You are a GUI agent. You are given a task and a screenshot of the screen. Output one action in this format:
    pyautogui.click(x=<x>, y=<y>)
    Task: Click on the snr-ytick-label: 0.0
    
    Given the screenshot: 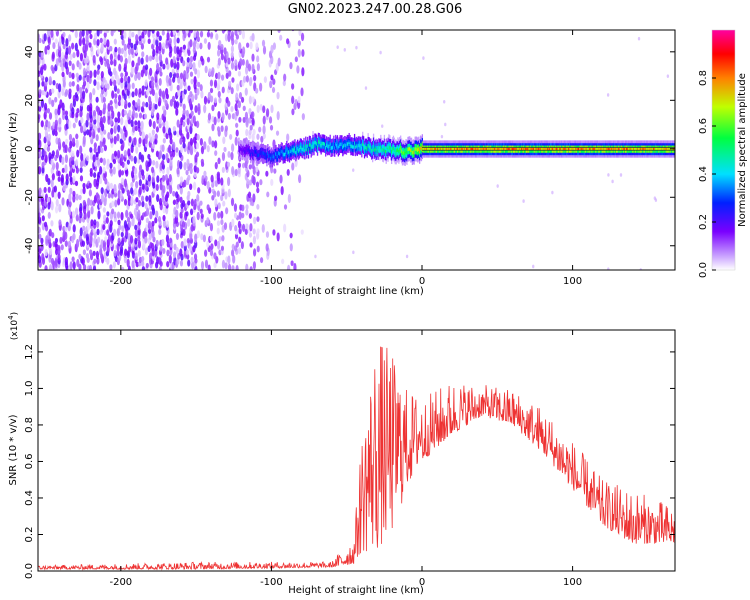 What is the action you would take?
    pyautogui.click(x=29, y=571)
    